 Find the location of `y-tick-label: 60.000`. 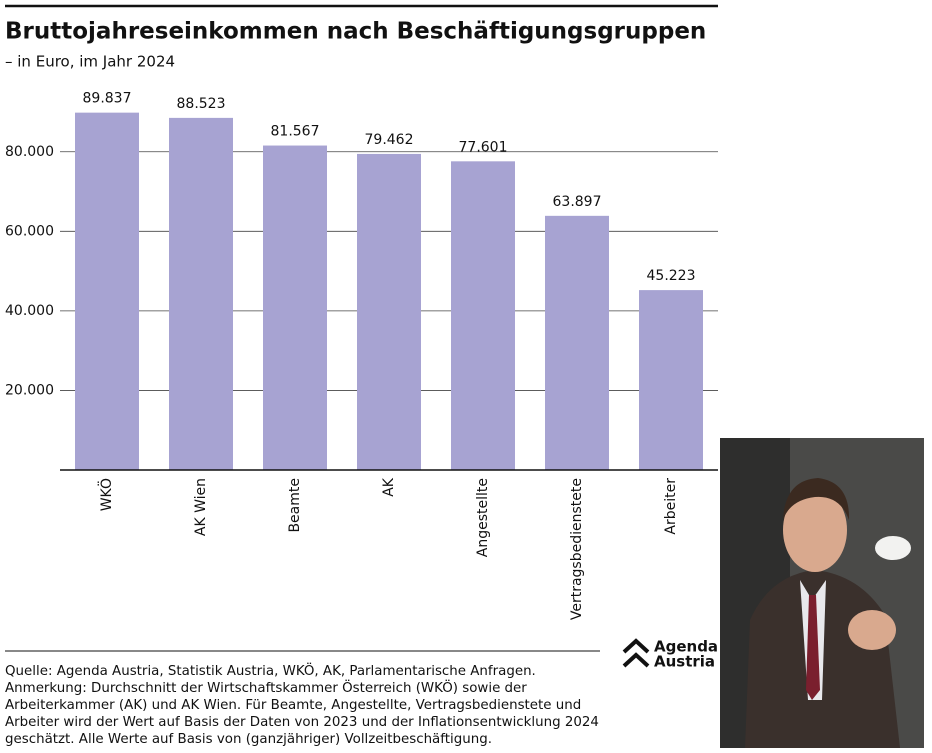

y-tick-label: 60.000 is located at coordinates (29, 231).